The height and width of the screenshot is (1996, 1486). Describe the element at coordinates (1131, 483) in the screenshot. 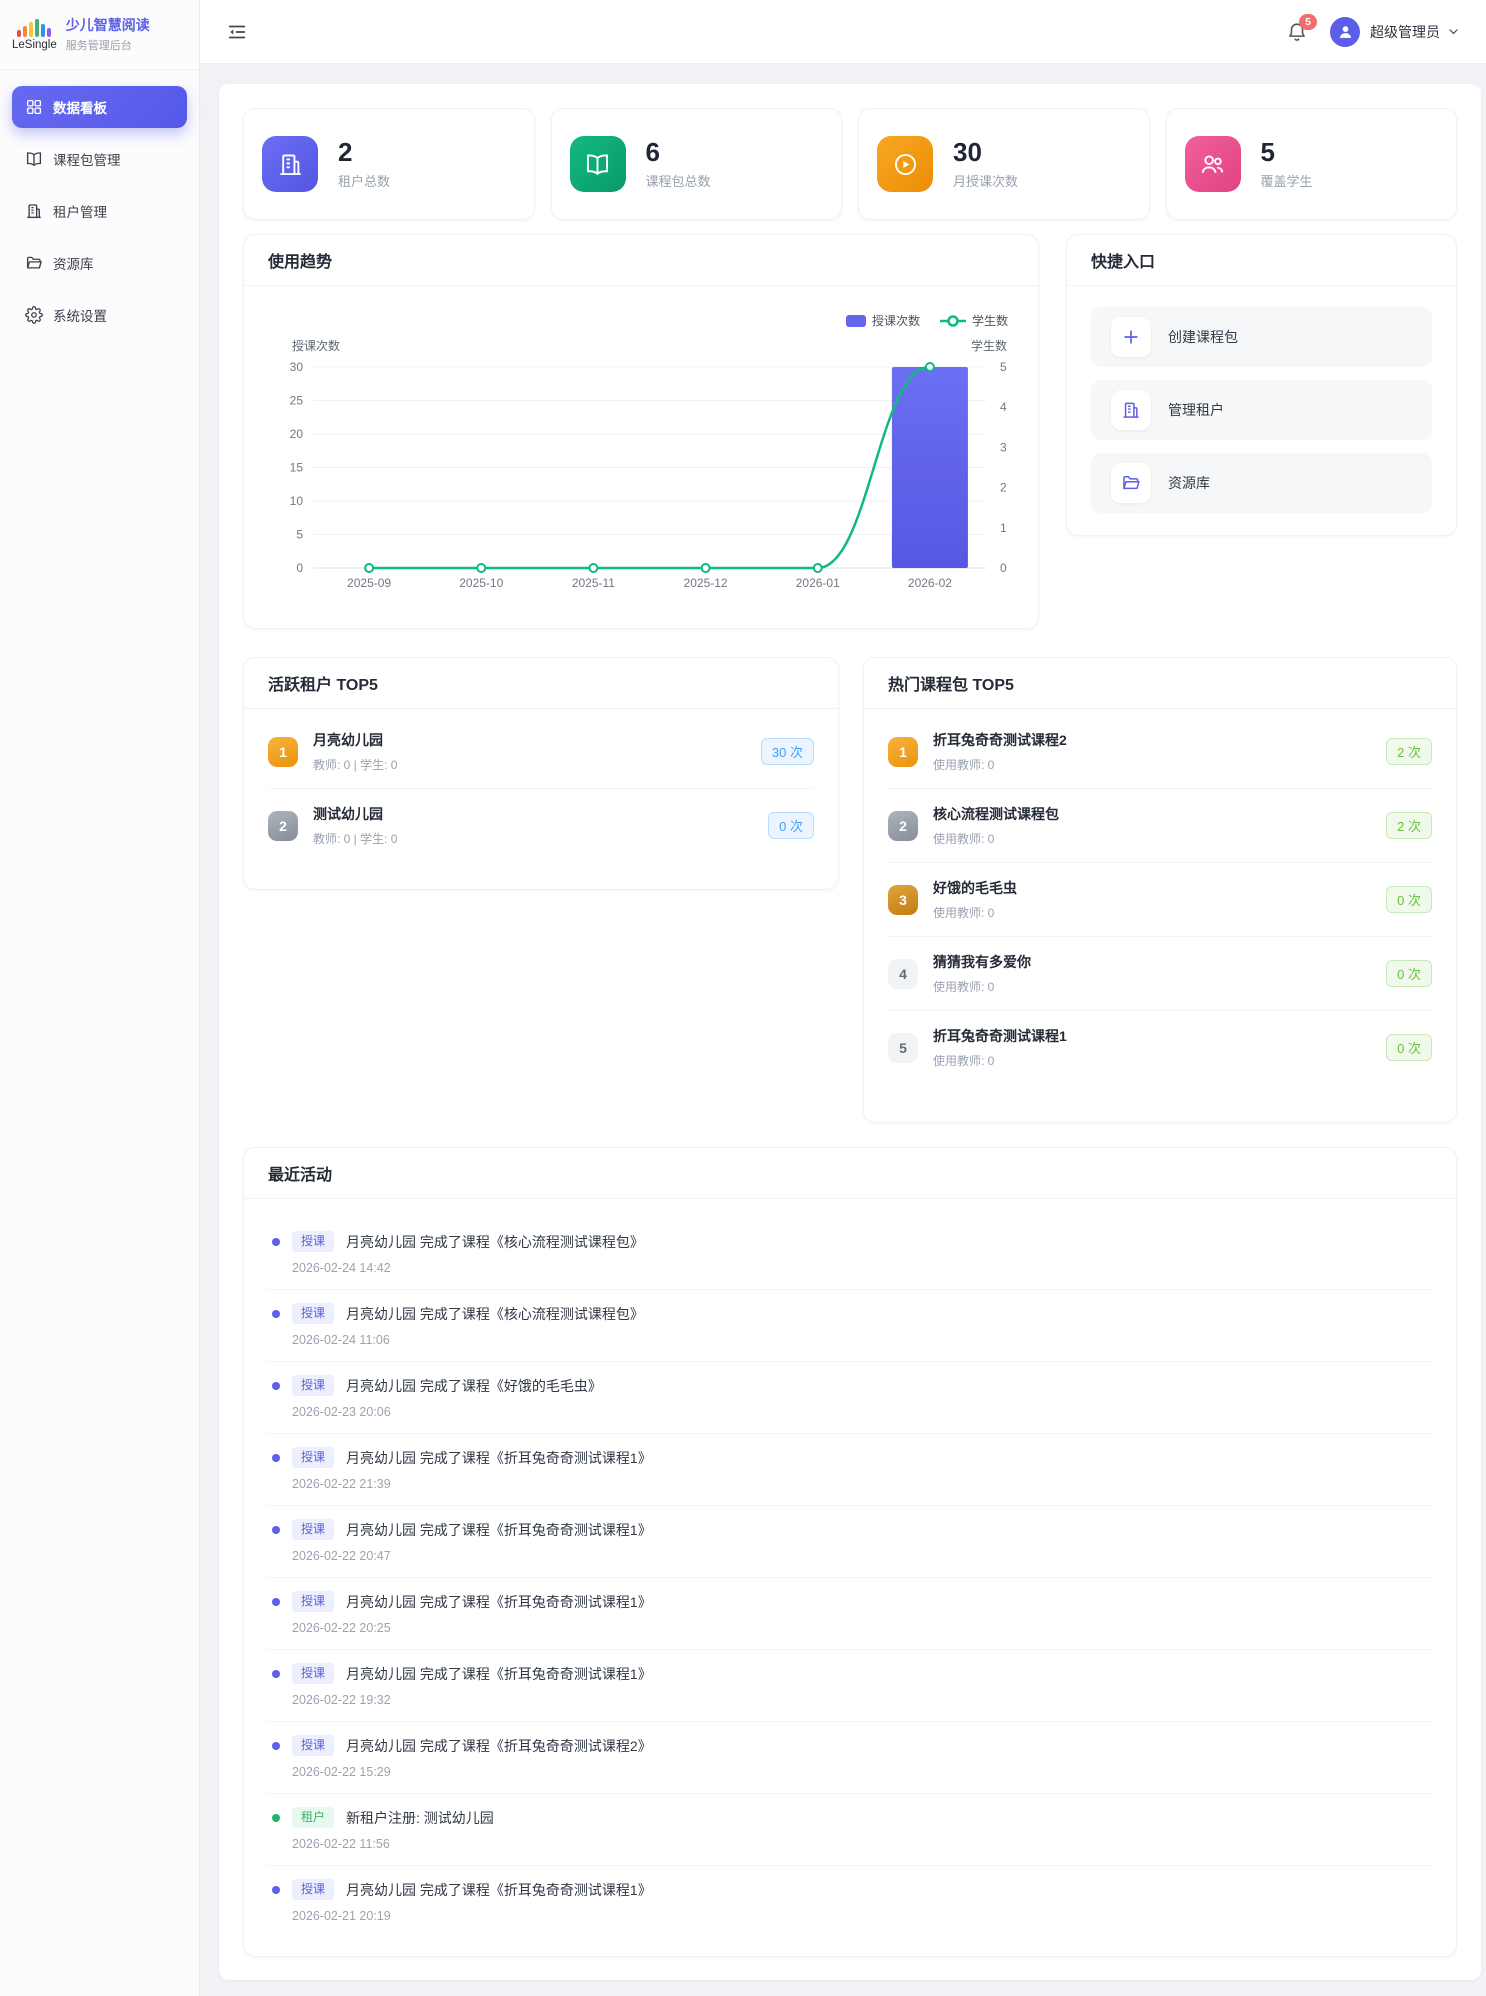

I see `folder-icon` at that location.